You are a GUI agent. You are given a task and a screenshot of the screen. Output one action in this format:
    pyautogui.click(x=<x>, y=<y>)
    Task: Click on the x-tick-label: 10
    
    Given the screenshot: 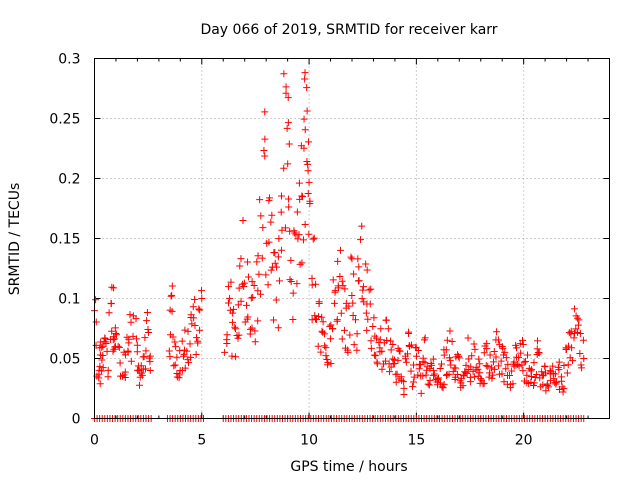 What is the action you would take?
    pyautogui.click(x=309, y=441)
    